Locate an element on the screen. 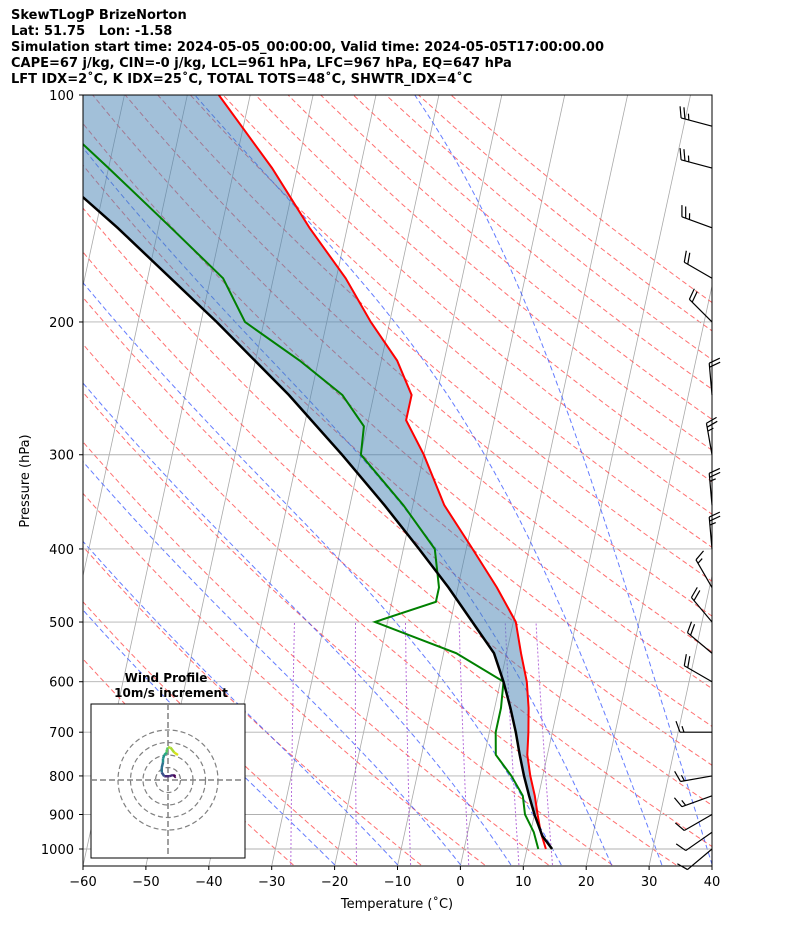 The width and height of the screenshot is (794, 937). y-tick-label: 700 is located at coordinates (61, 733).